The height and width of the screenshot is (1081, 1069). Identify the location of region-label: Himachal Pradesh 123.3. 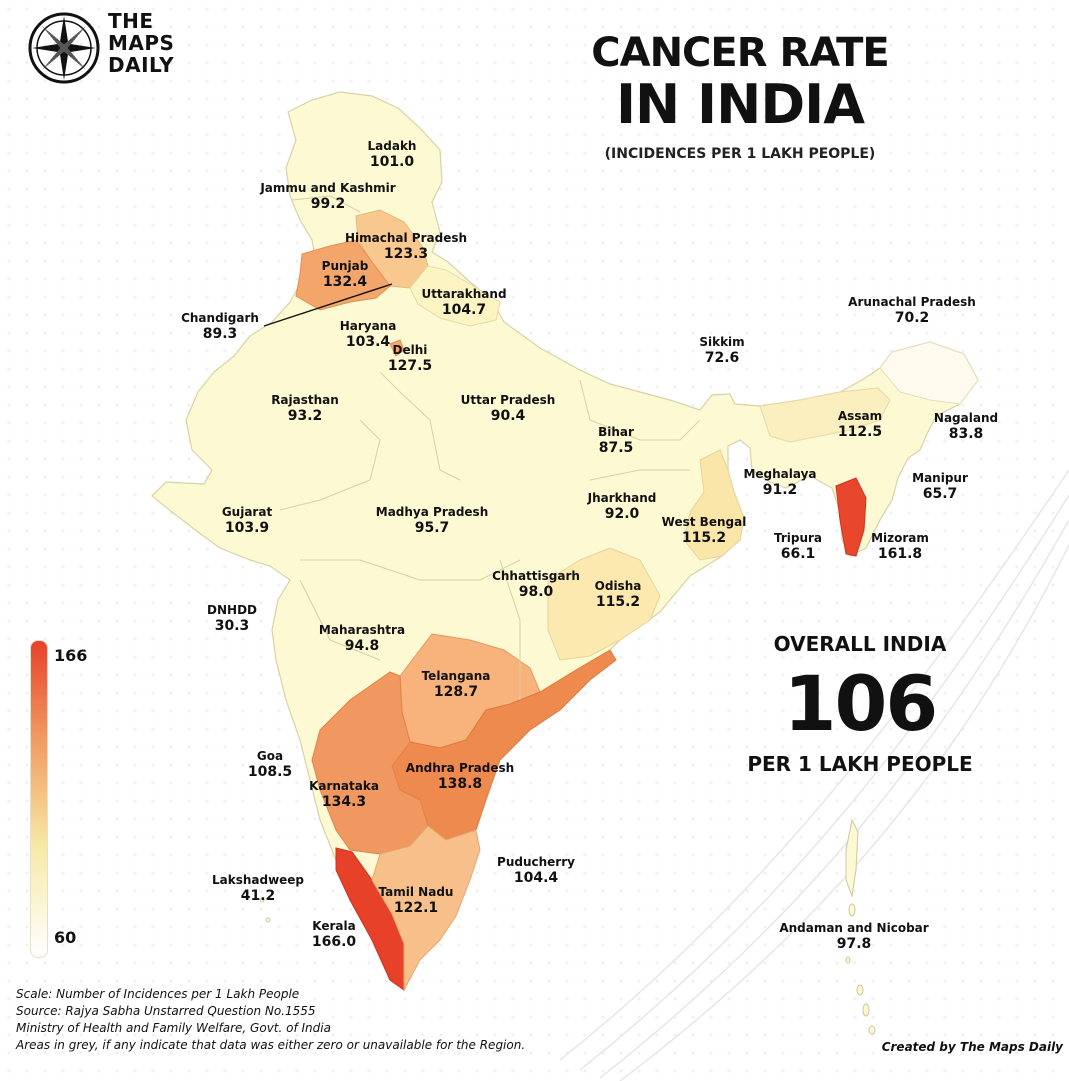
(406, 246).